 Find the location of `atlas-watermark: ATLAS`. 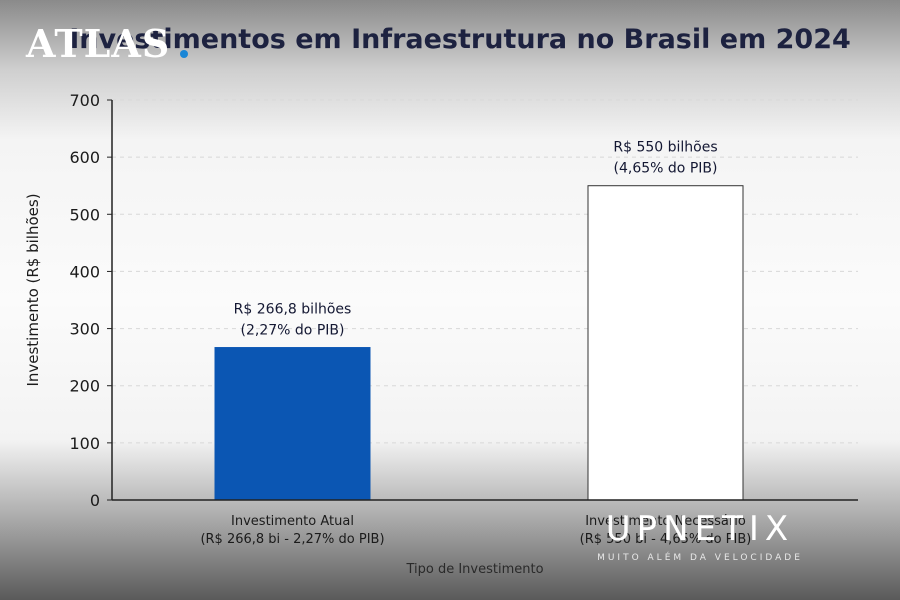

atlas-watermark: ATLAS is located at coordinates (106, 43).